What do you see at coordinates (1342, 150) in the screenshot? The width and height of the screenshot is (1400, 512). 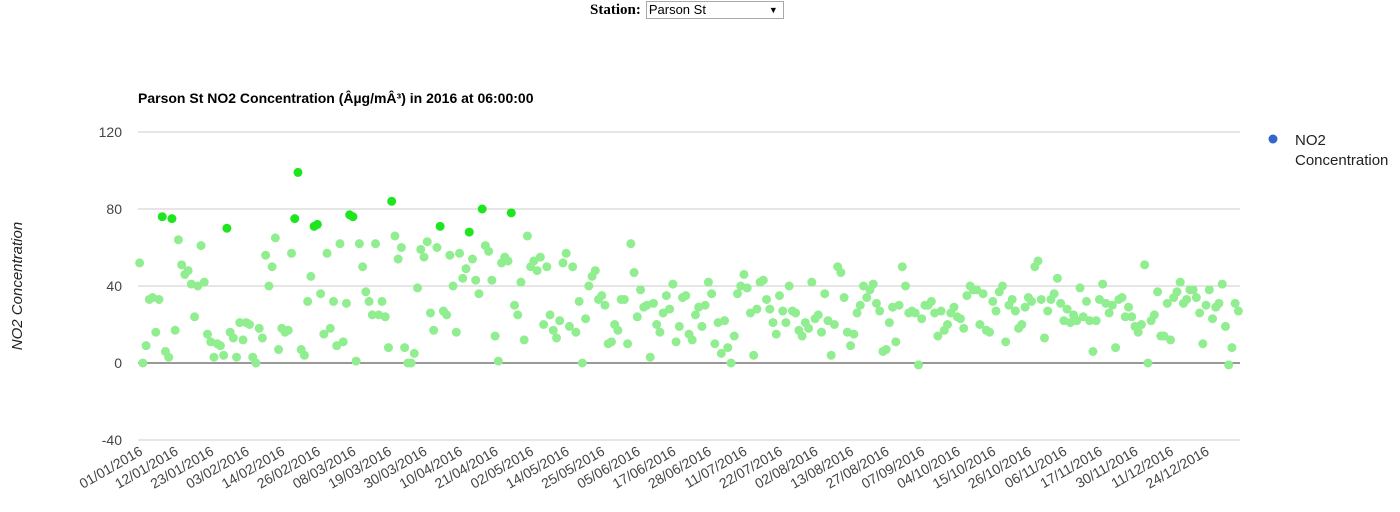 I see `legend-label: NO2 Concentration` at bounding box center [1342, 150].